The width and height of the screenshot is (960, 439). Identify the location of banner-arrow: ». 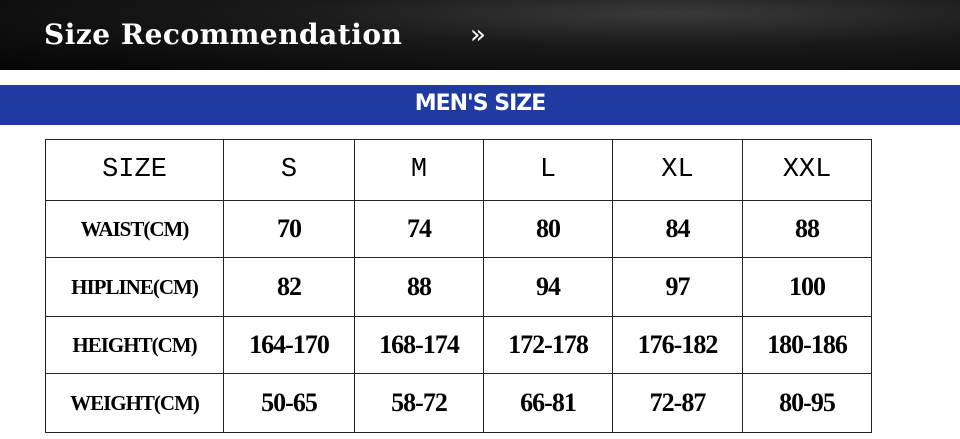
(478, 35).